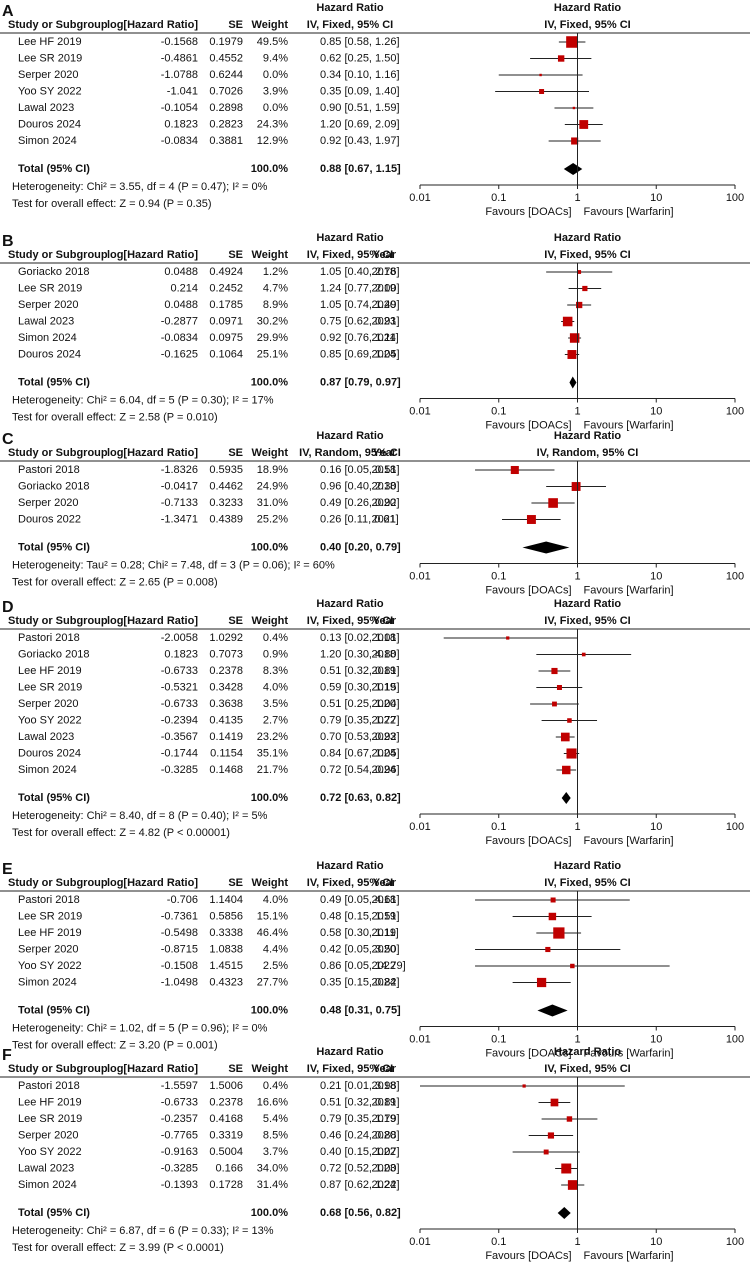 The width and height of the screenshot is (750, 1268). Describe the element at coordinates (179, 966) in the screenshot. I see `log-hr: -0.1508` at that location.